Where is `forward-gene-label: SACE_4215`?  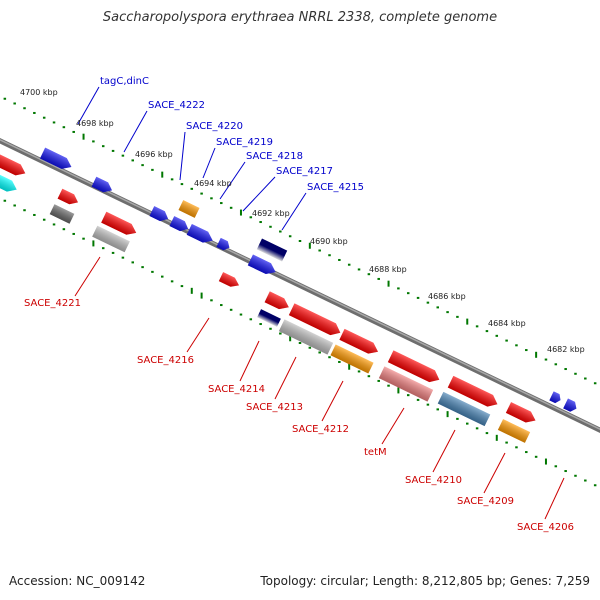
forward-gene-label: SACE_4215 is located at coordinates (335, 187).